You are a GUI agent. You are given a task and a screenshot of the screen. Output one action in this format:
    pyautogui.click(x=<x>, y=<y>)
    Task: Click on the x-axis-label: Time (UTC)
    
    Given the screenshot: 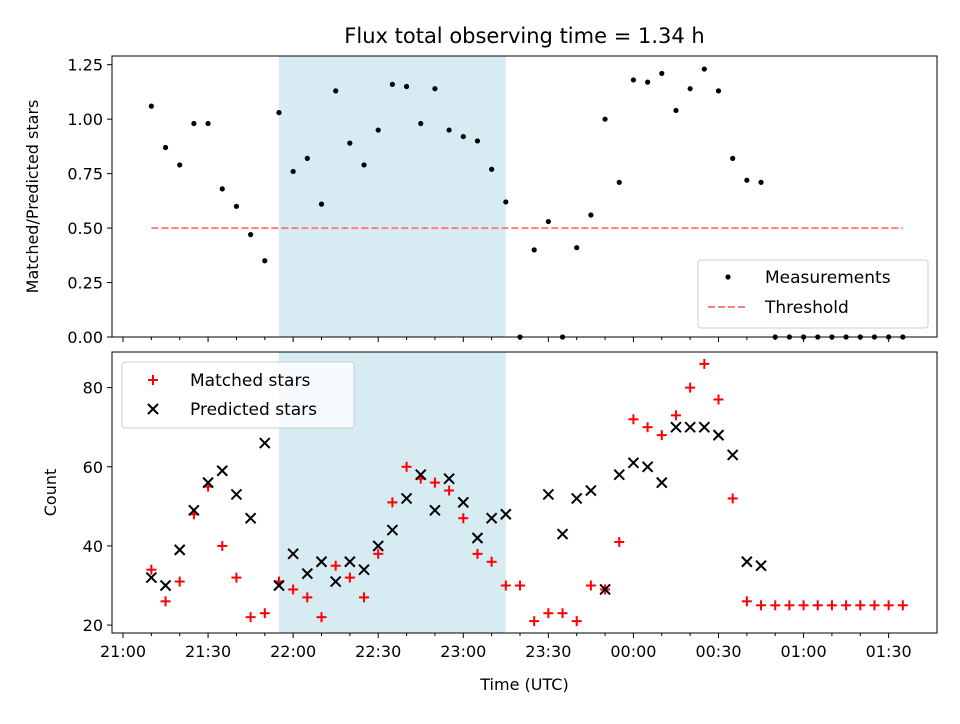 What is the action you would take?
    pyautogui.click(x=523, y=684)
    